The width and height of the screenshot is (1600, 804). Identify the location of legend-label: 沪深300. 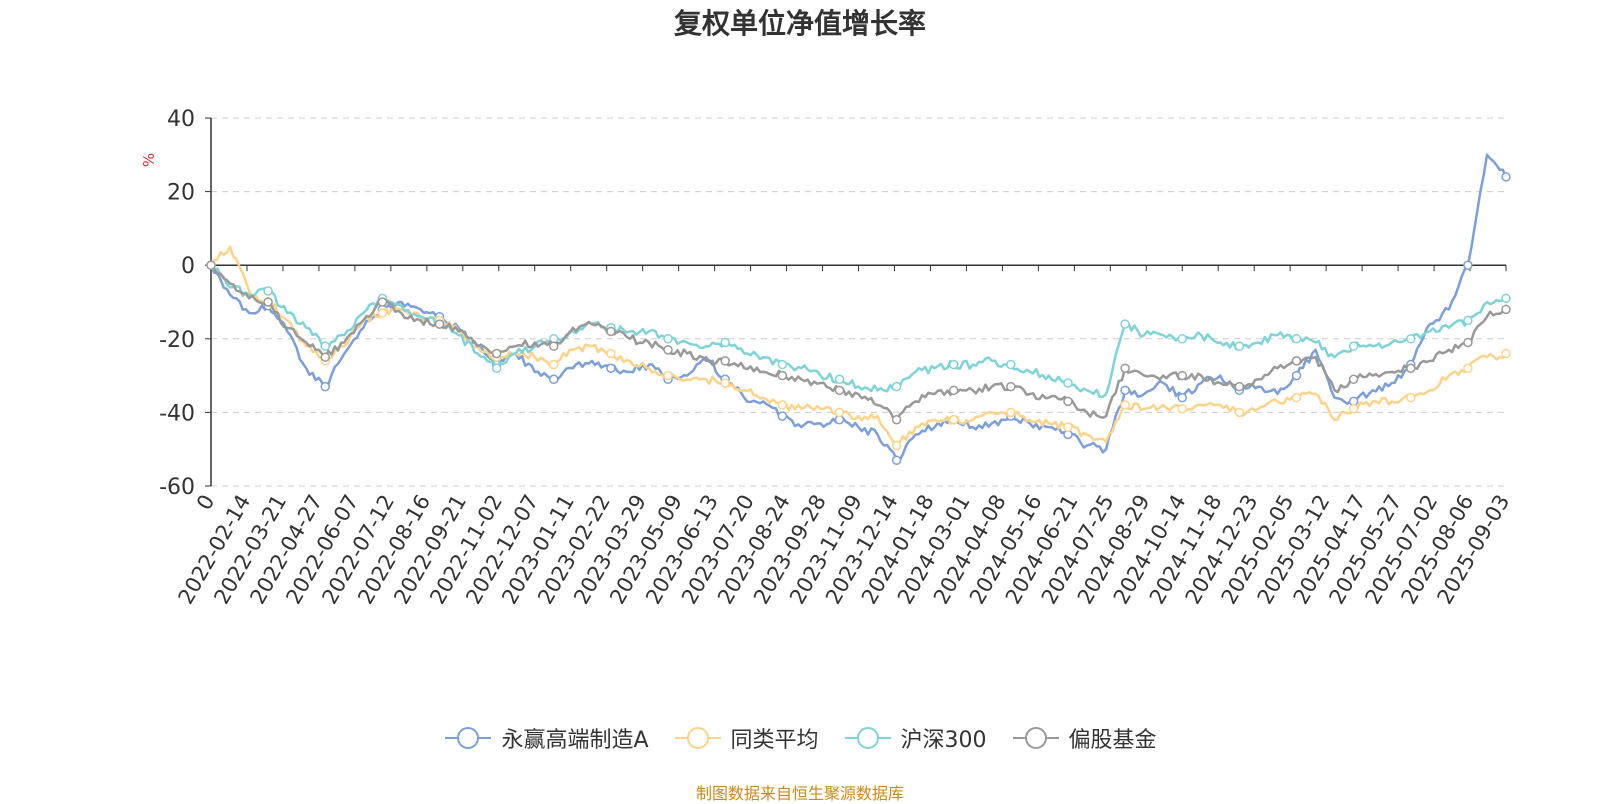
(943, 740).